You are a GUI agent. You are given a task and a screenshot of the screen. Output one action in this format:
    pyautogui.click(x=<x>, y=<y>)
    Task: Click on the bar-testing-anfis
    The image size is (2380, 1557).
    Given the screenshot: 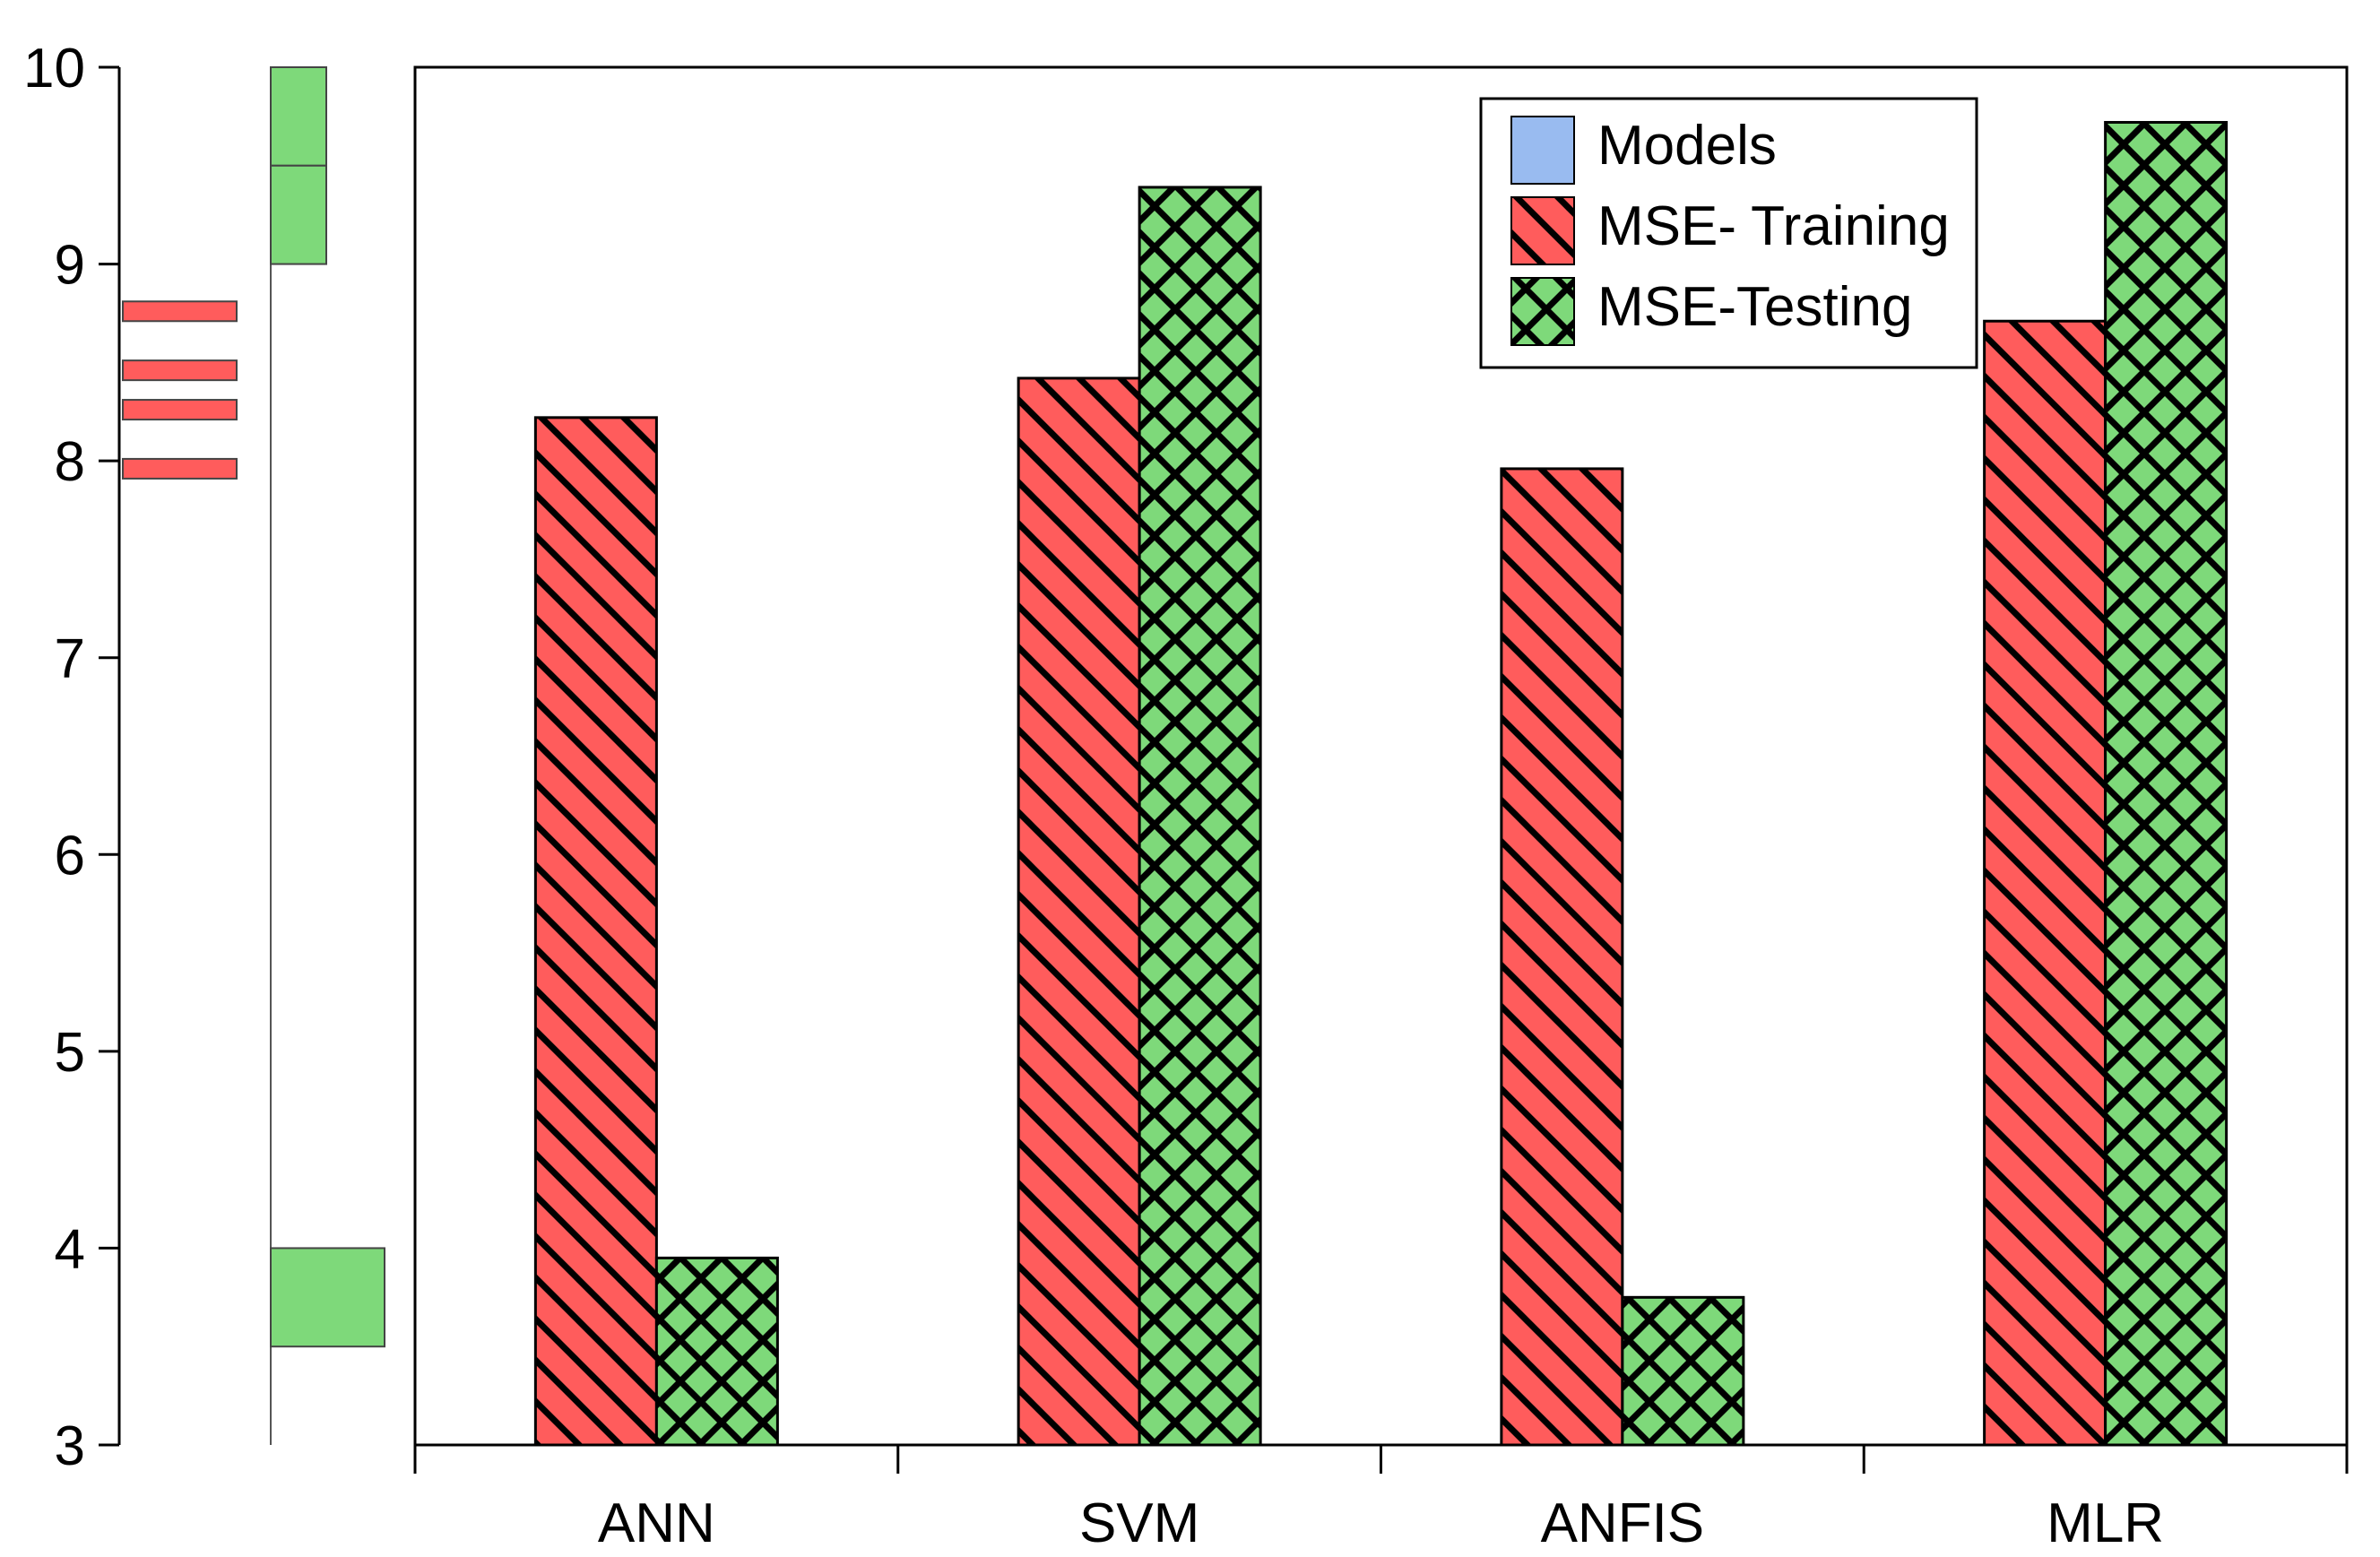 What is the action you would take?
    pyautogui.click(x=1683, y=1371)
    